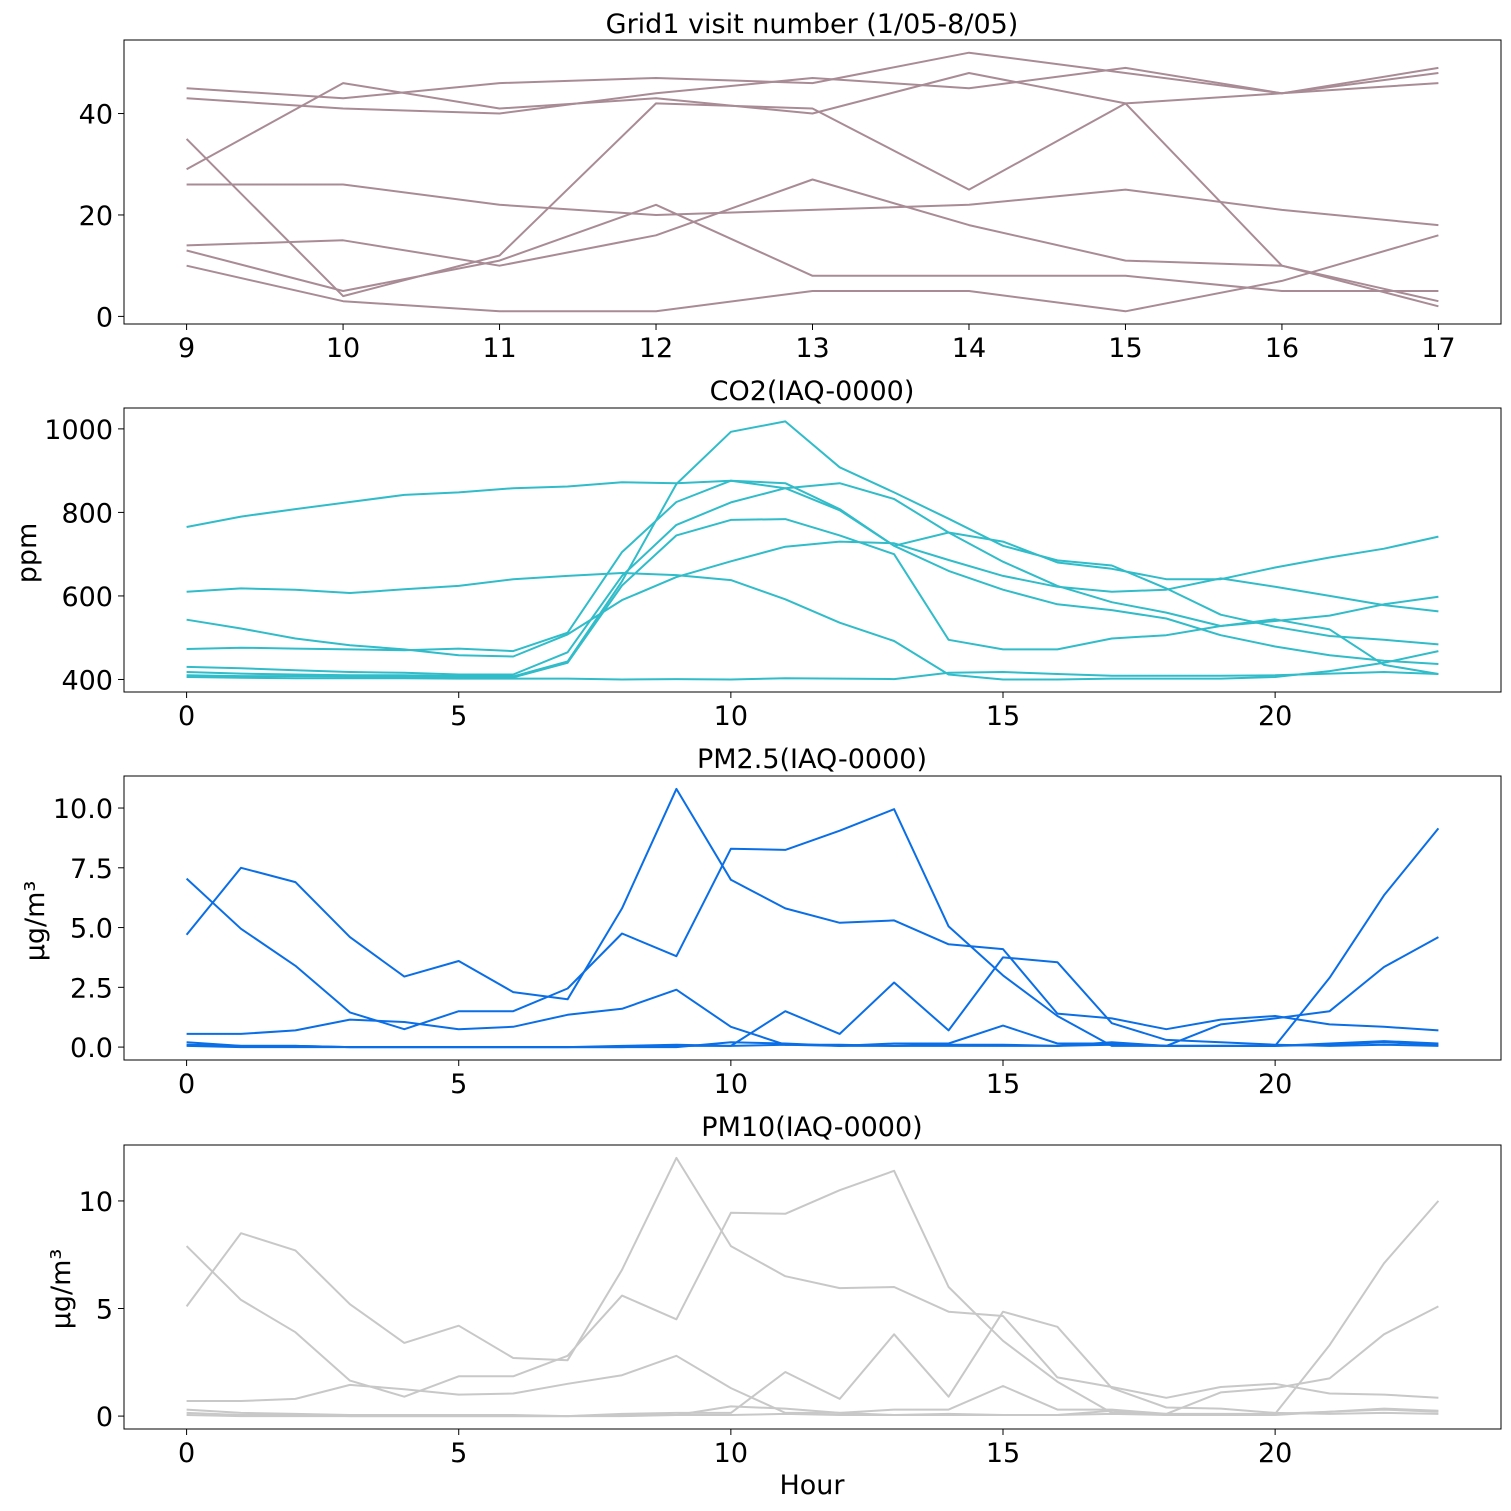  I want to click on panel-title: CO2(IAQ-0000), so click(812, 391).